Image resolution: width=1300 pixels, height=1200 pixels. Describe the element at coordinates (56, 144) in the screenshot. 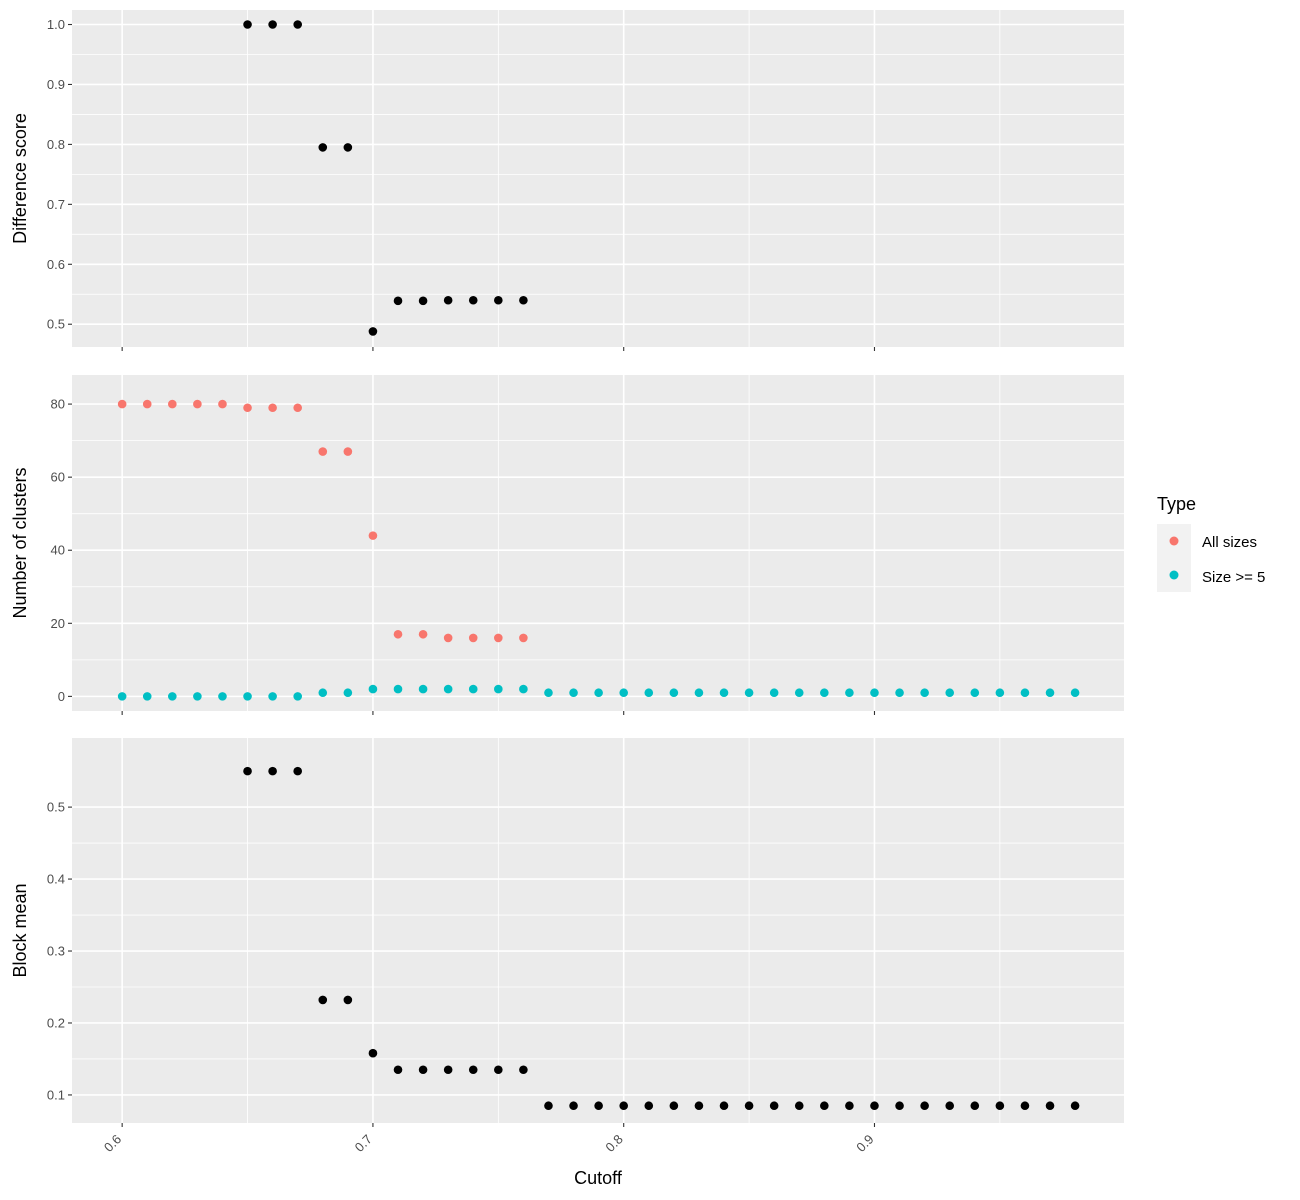

I see `y-tick-label: 0.8` at that location.